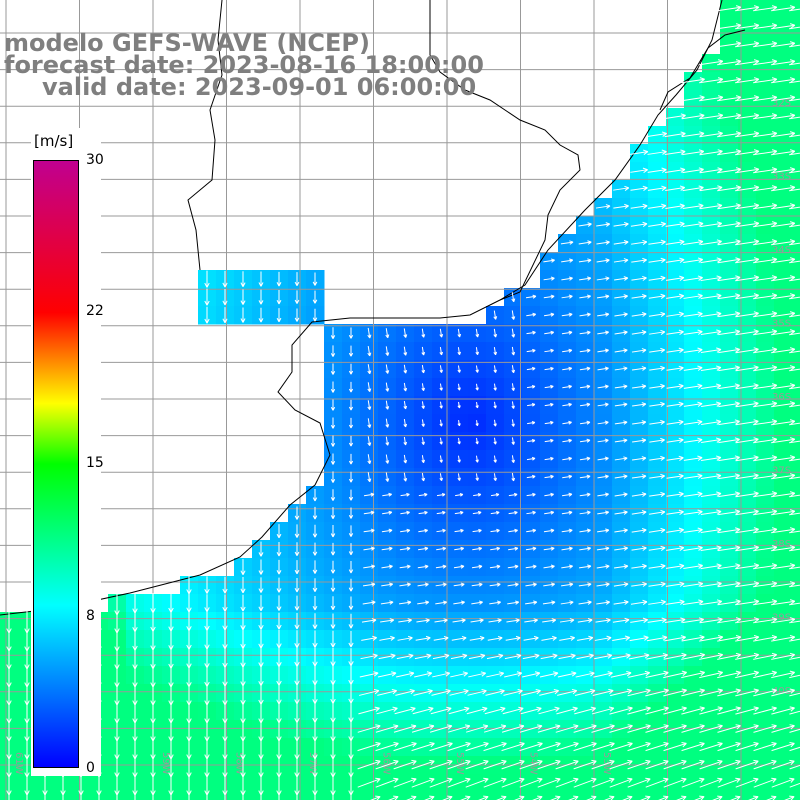  What do you see at coordinates (90, 768) in the screenshot?
I see `colorbar-tick-0: 0` at bounding box center [90, 768].